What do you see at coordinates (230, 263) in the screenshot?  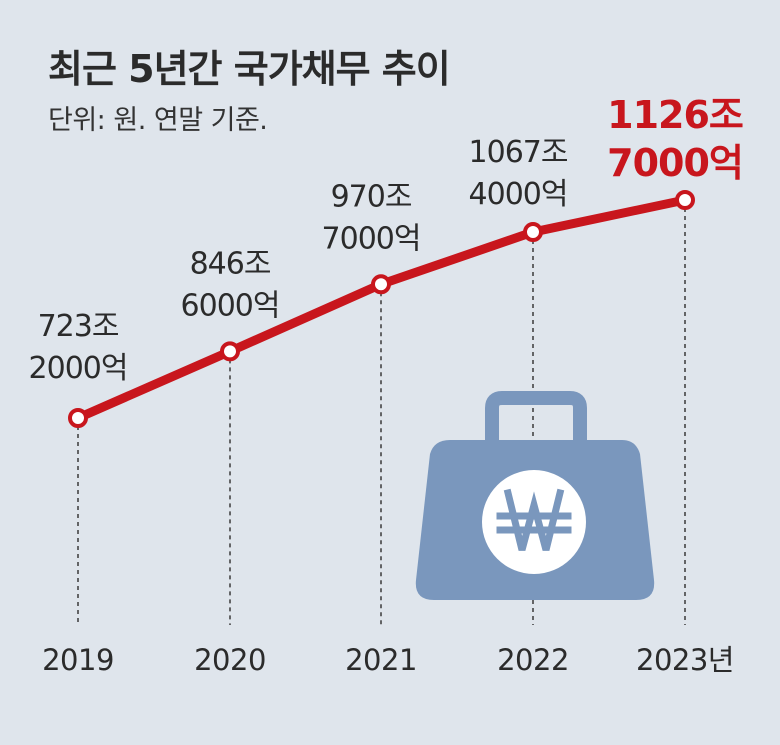 I see `data-label-1-line-0: 846조` at bounding box center [230, 263].